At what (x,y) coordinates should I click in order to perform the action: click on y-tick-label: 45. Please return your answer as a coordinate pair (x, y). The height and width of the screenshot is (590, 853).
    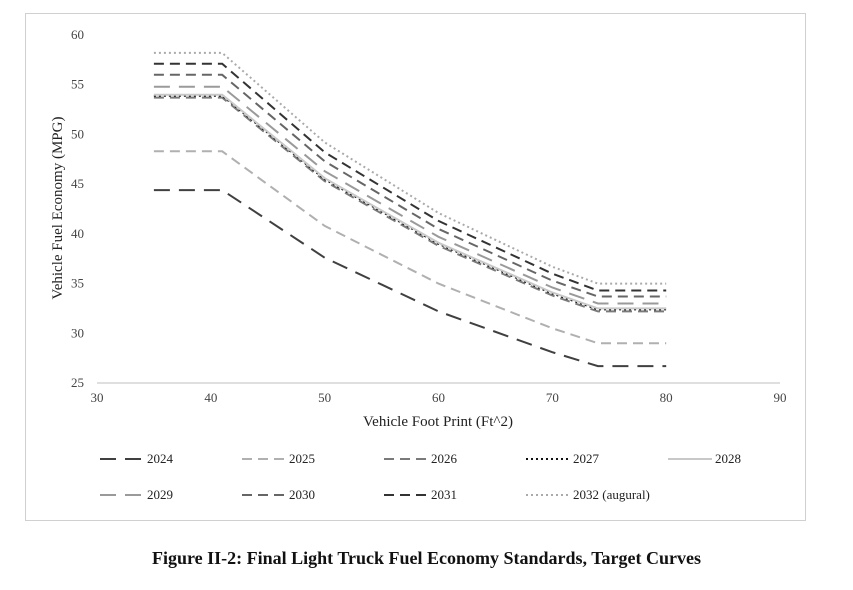
    Looking at the image, I should click on (77, 183).